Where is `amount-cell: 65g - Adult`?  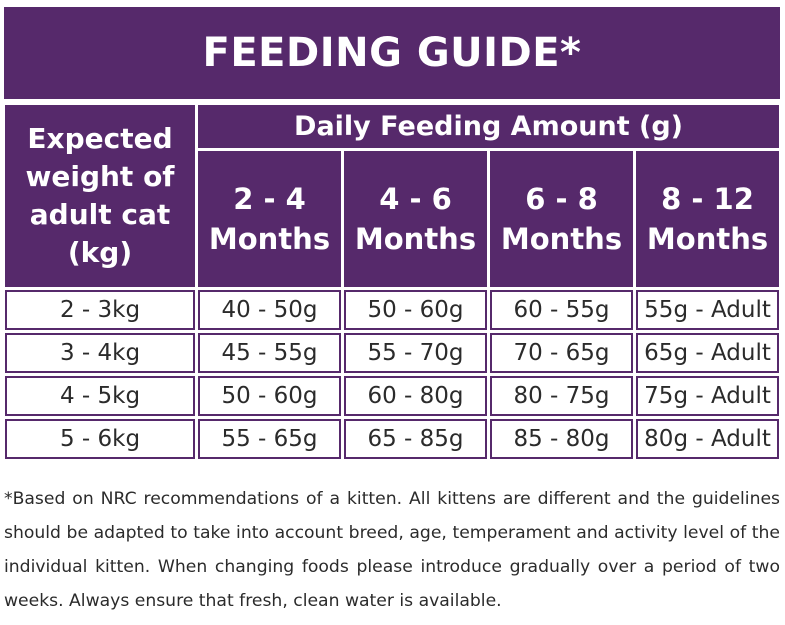
amount-cell: 65g - Adult is located at coordinates (708, 353).